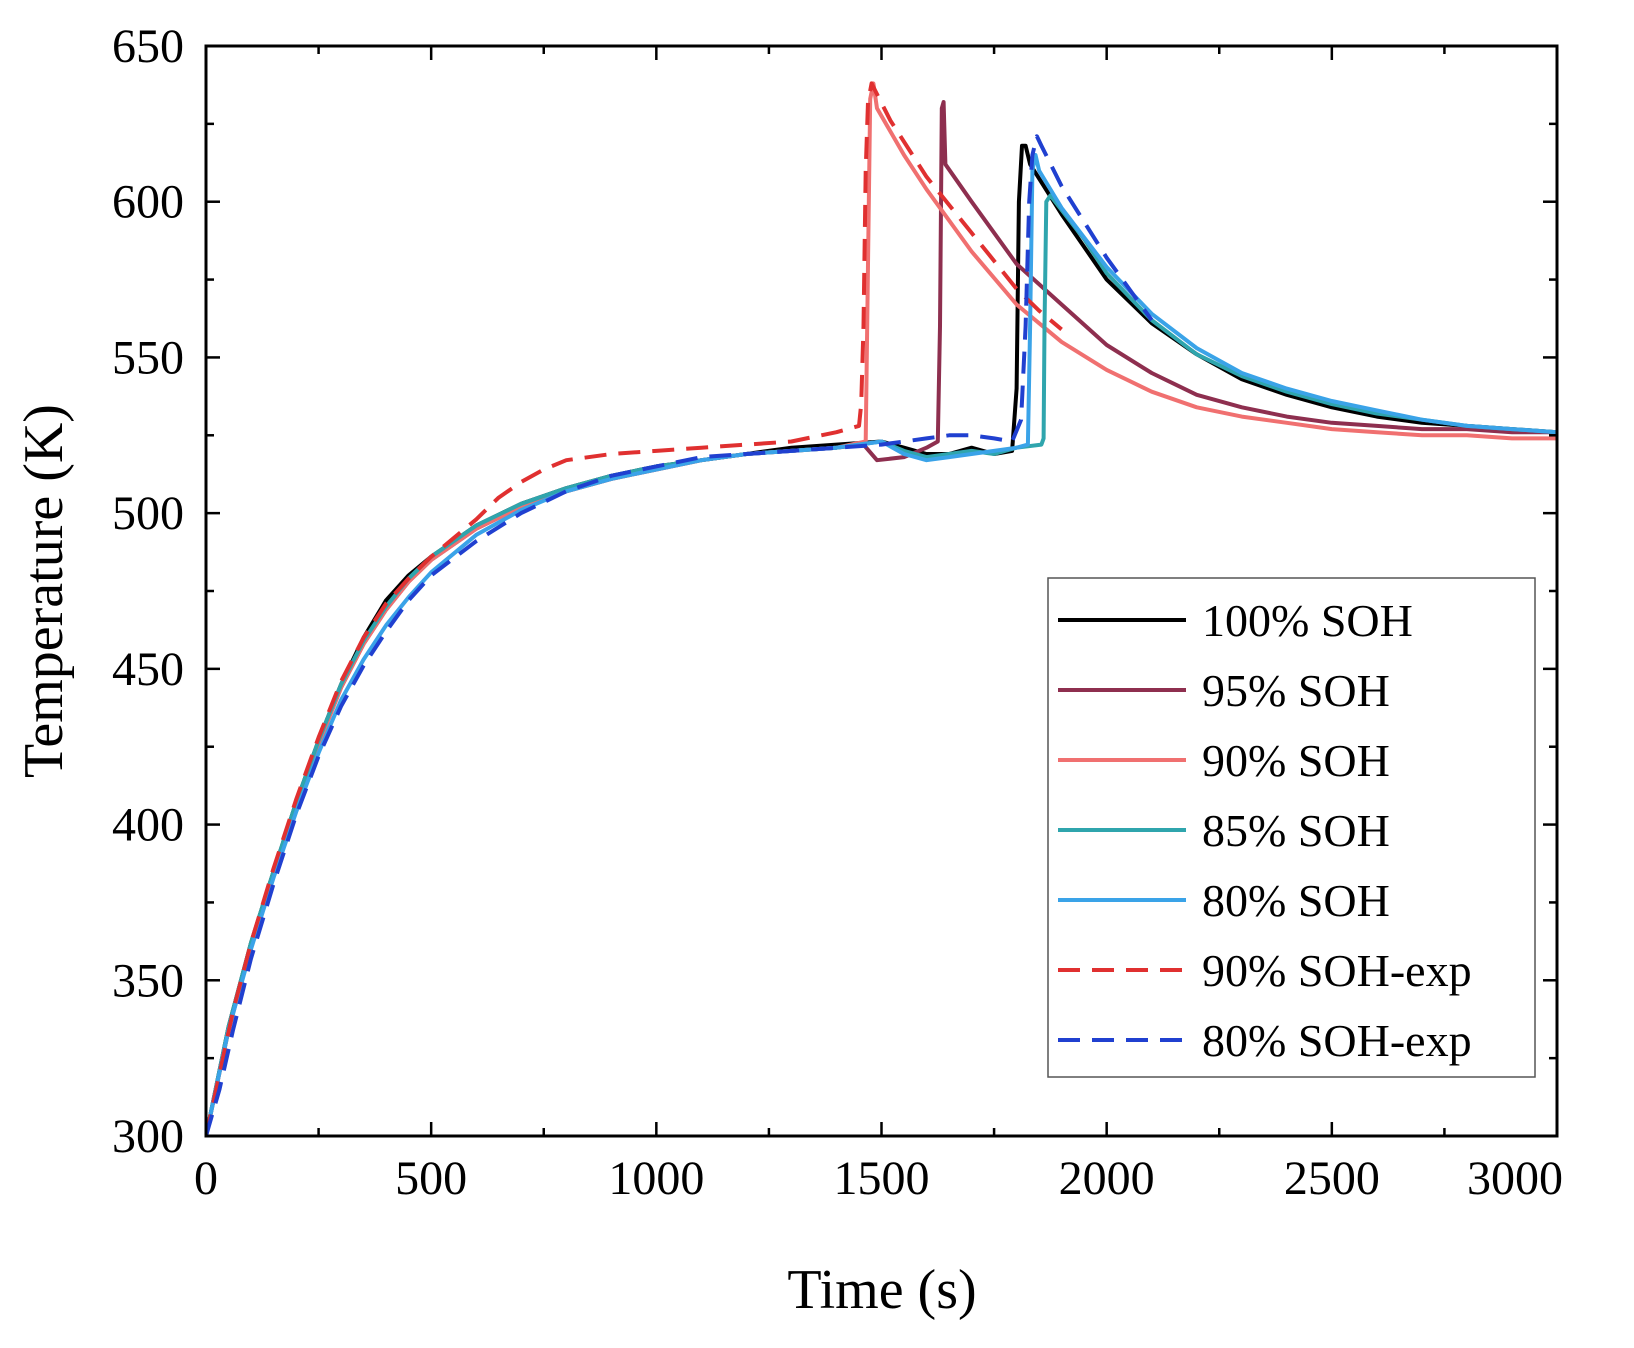  I want to click on x-tick-label: 500, so click(431, 1178).